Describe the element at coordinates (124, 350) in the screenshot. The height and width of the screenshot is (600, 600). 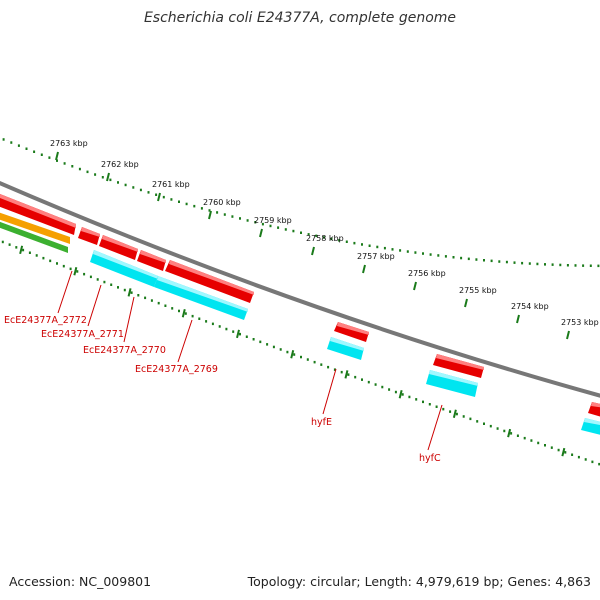
I see `gene-label-EcE24377A_2770: EcE24377A_2770` at that location.